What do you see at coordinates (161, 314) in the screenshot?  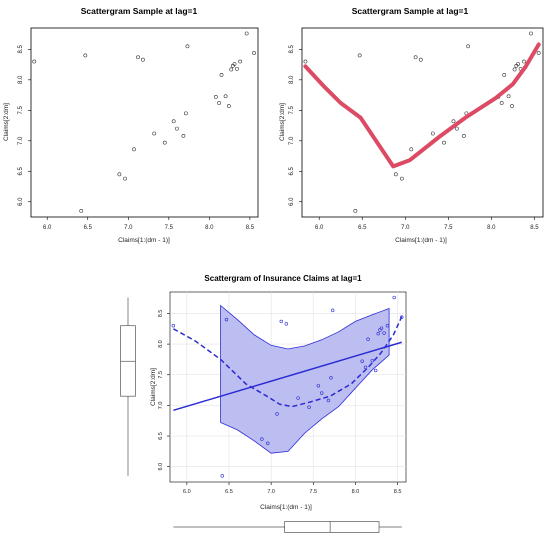 I see `y-tick-label: 8.5` at bounding box center [161, 314].